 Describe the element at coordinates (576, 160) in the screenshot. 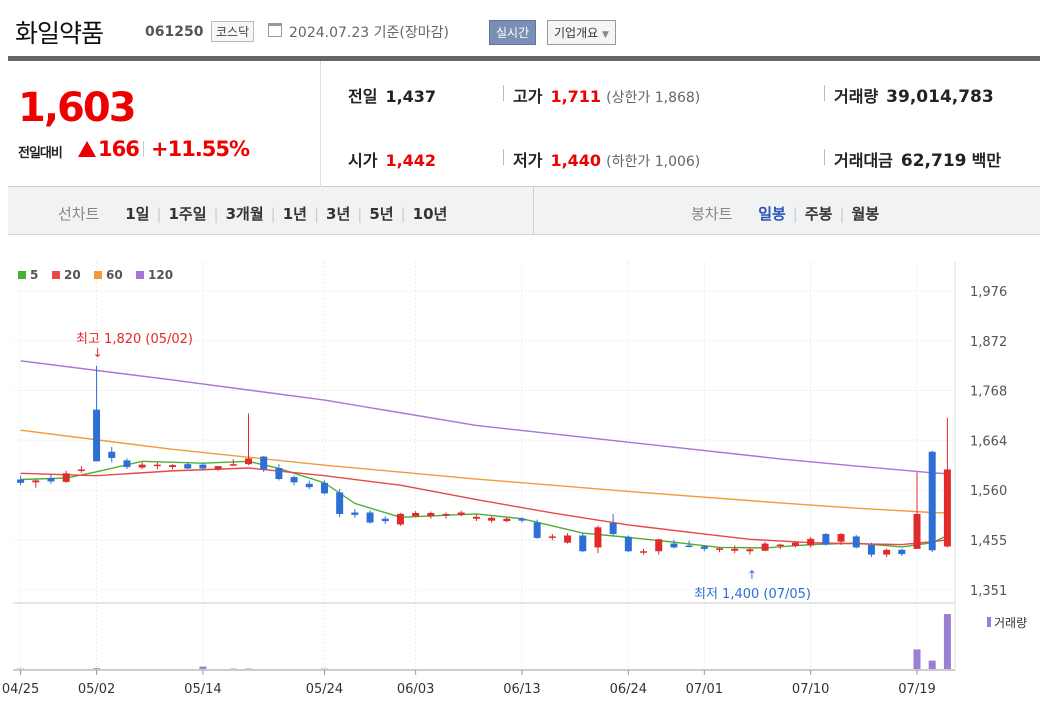

I see `low-value: 1,440` at that location.